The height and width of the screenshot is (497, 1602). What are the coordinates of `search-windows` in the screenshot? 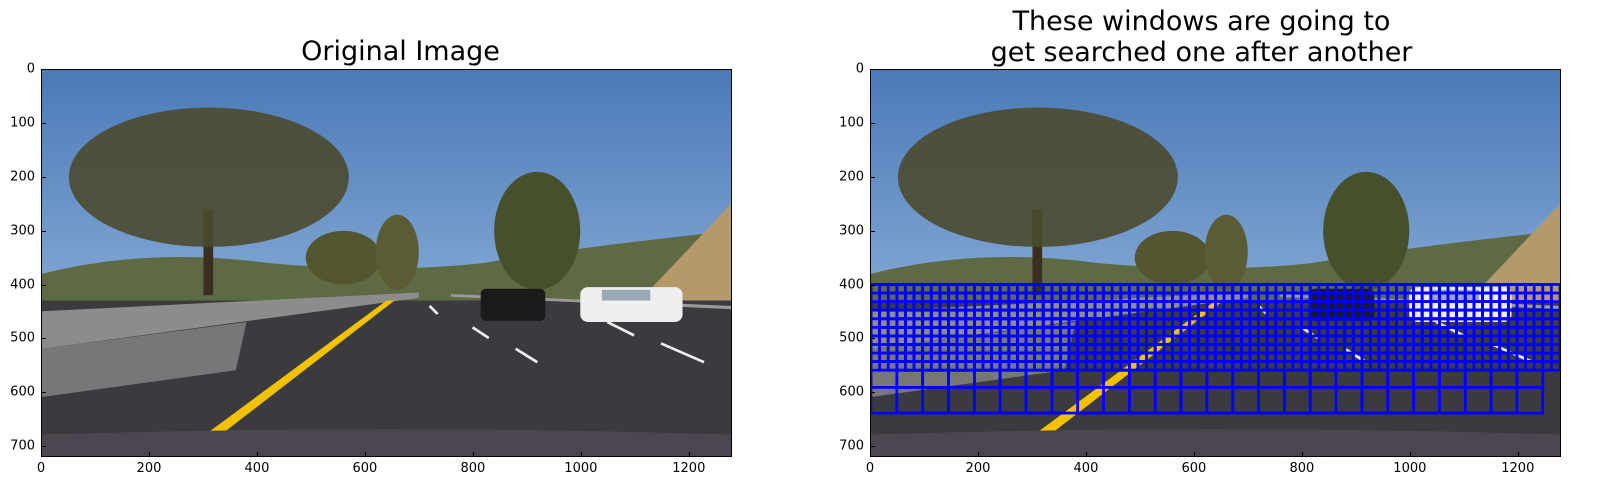 It's located at (1215, 349).